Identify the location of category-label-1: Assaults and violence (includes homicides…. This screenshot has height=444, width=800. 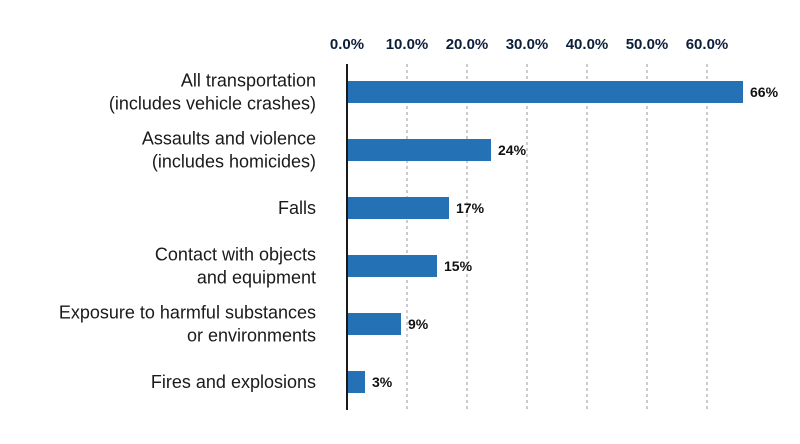
(229, 150).